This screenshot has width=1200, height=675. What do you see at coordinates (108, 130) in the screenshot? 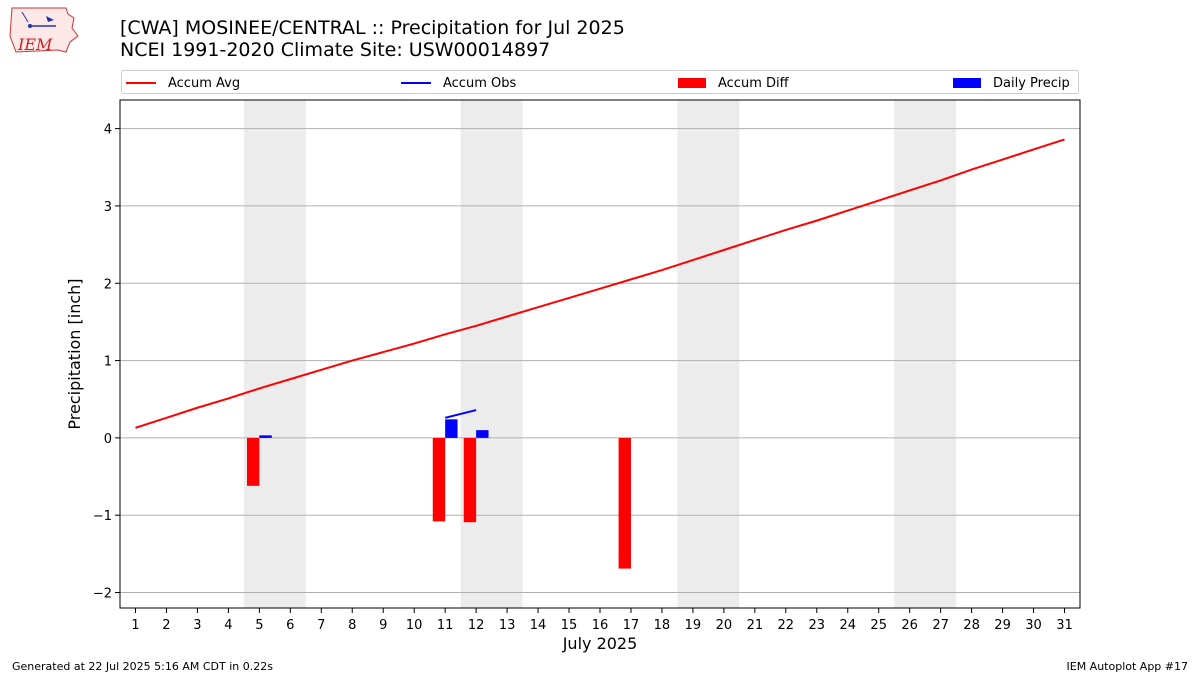
I see `y-tick-label: 4` at bounding box center [108, 130].